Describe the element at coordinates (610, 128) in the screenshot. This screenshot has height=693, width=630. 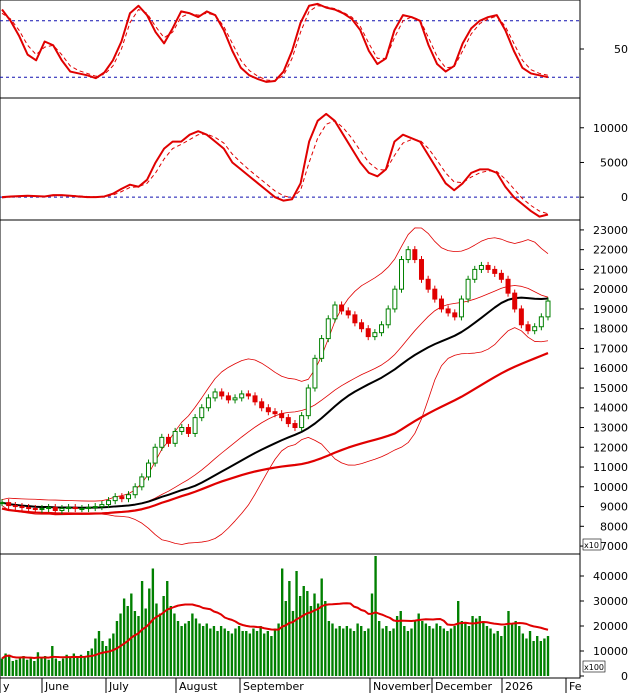
I see `y-tick-label: 10000` at that location.